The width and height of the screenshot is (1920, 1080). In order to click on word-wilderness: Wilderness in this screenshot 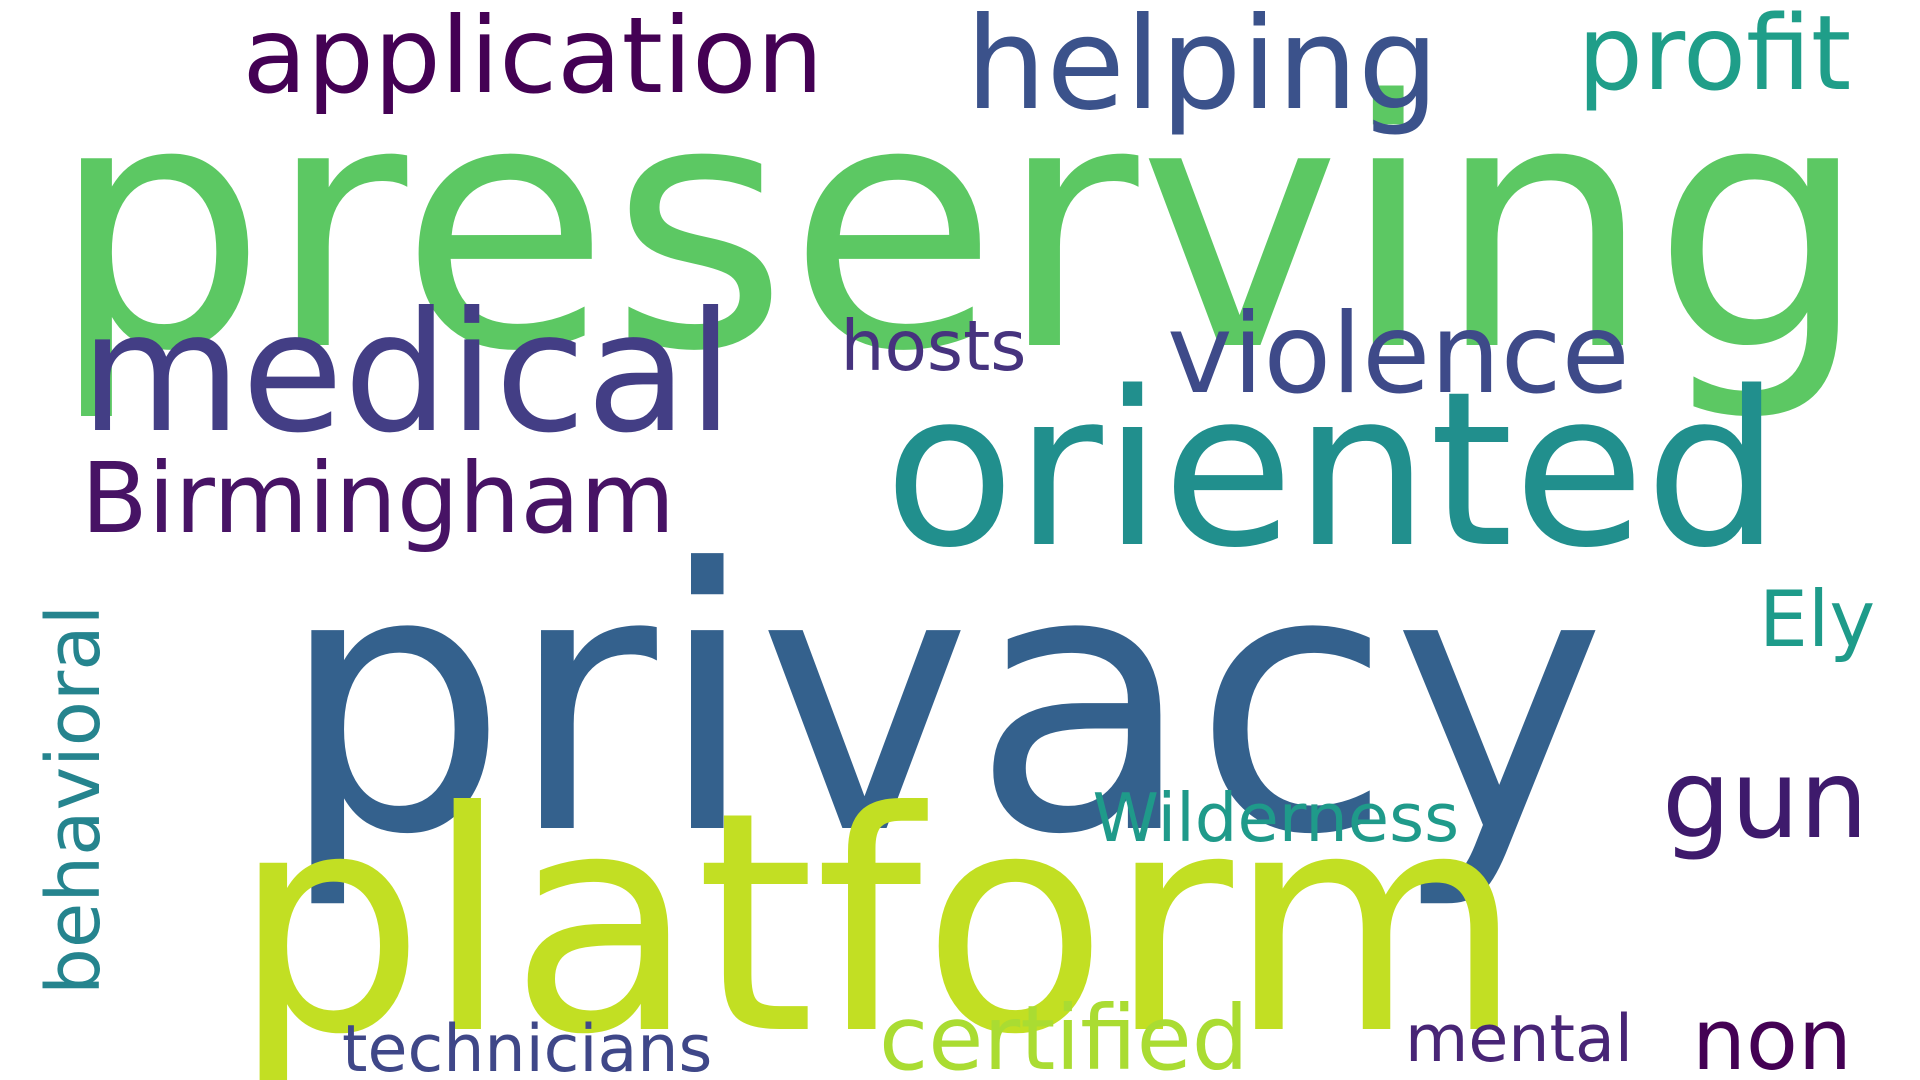, I will do `click(1276, 817)`.